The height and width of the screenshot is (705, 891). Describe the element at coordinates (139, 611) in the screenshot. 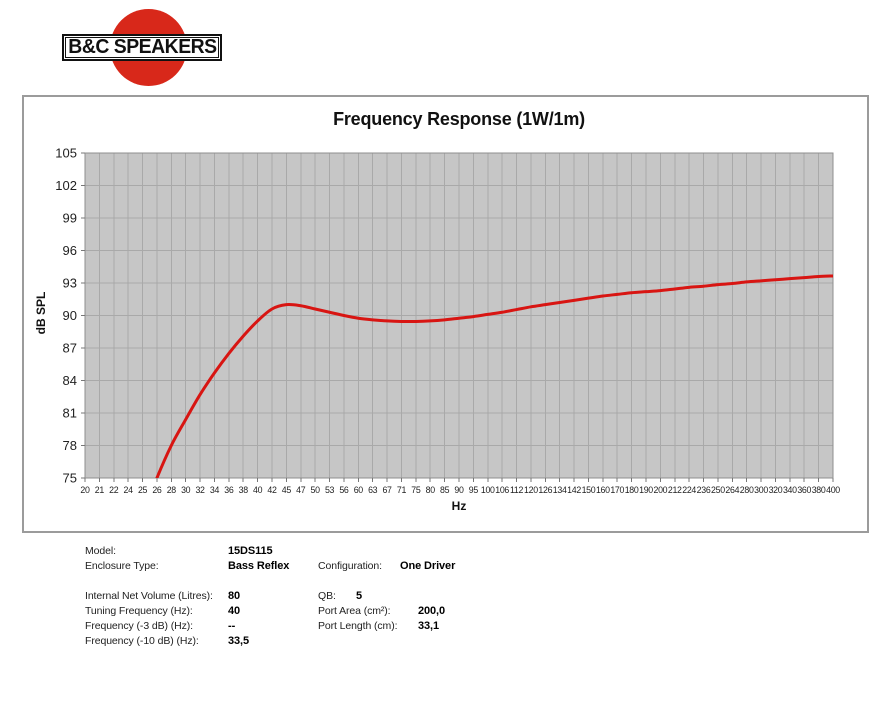

I see `info-label: Tuning Frequency (Hz):` at that location.